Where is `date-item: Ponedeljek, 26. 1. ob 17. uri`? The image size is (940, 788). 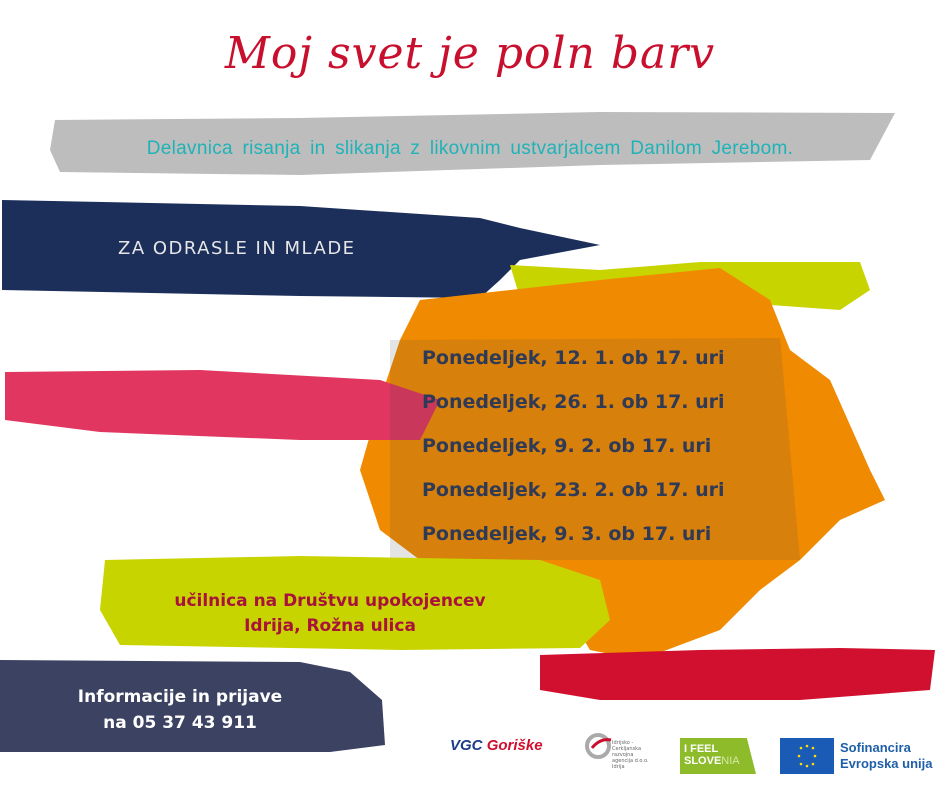 date-item: Ponedeljek, 26. 1. ob 17. uri is located at coordinates (573, 402).